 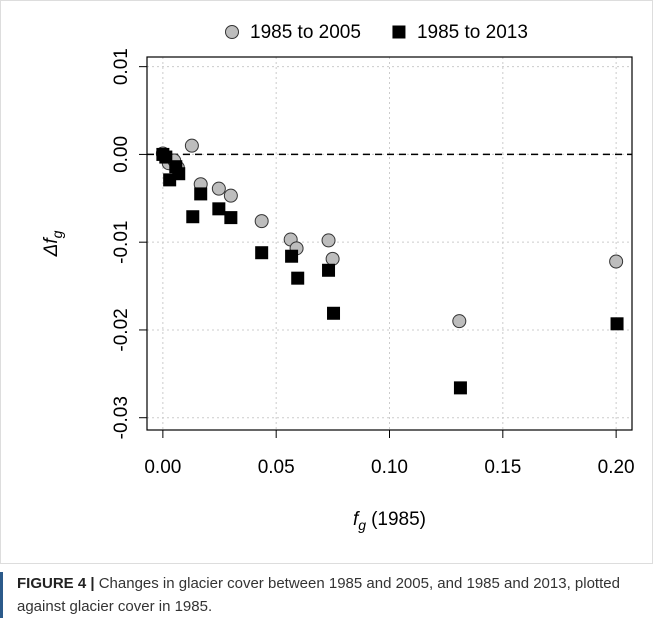 I want to click on y-tick-label: -0.02, so click(x=121, y=329).